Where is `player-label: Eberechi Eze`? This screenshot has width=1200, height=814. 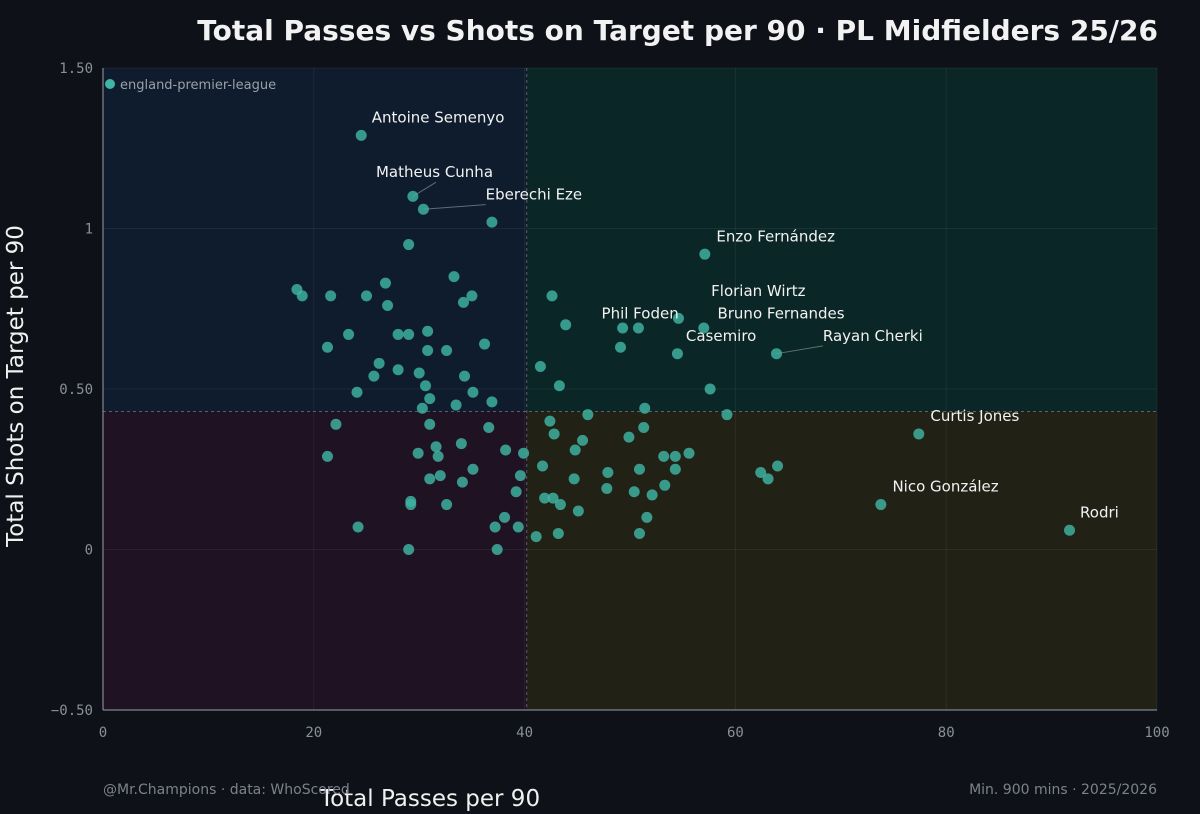
player-label: Eberechi Eze is located at coordinates (534, 195).